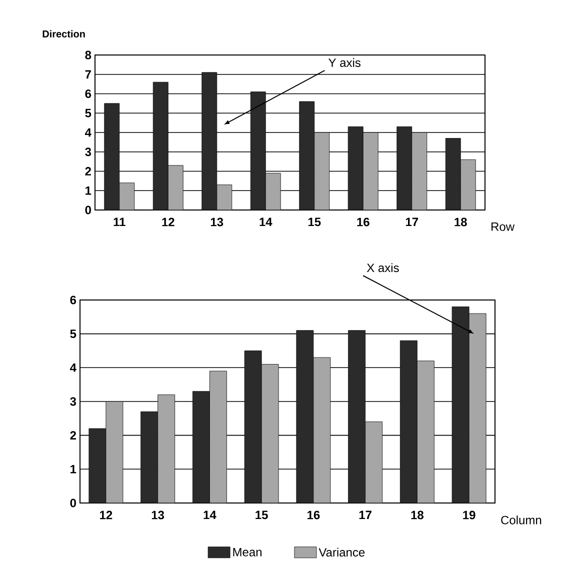 The width and height of the screenshot is (587, 577). What do you see at coordinates (88, 55) in the screenshot?
I see `y-tick-label: 8` at bounding box center [88, 55].